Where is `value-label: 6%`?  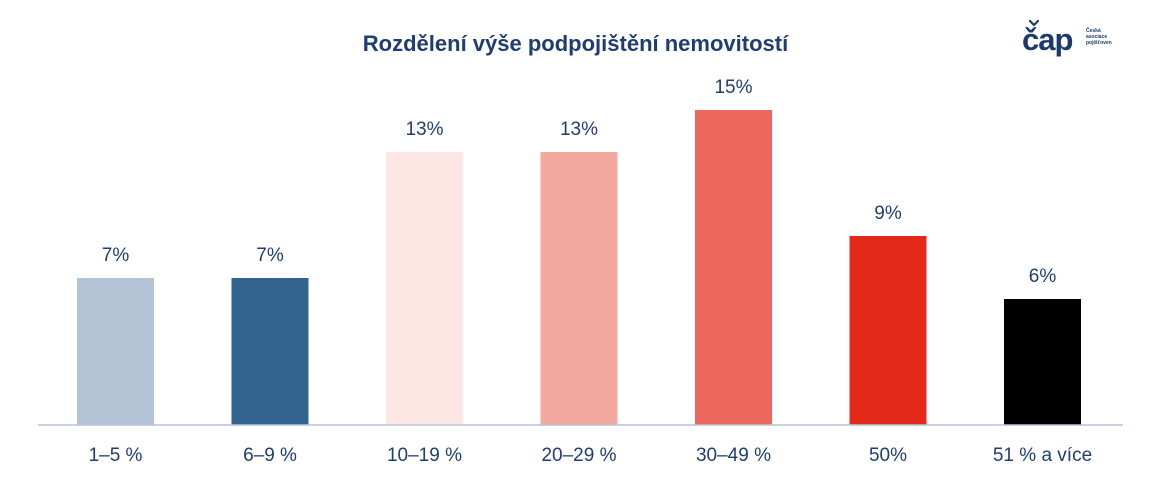
value-label: 6% is located at coordinates (1043, 276).